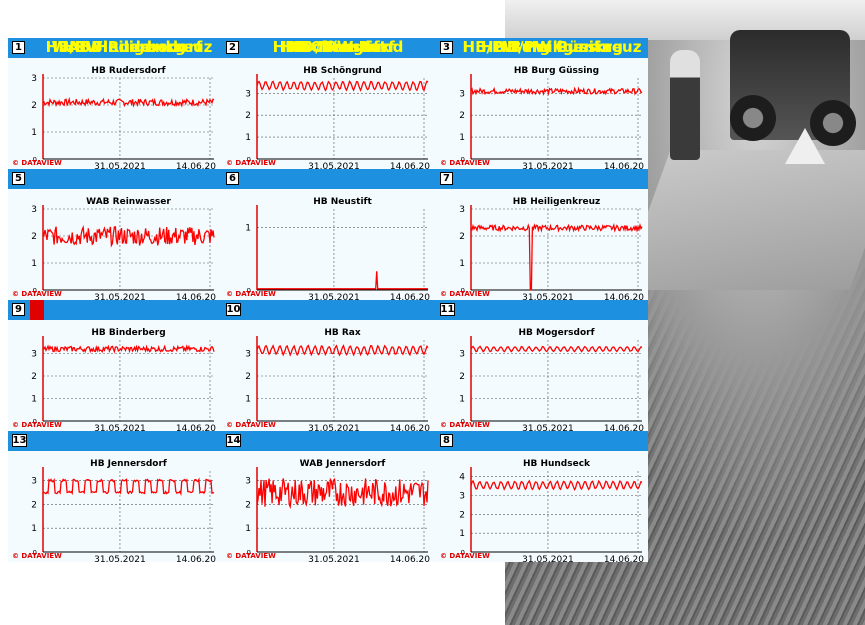 This screenshot has height=625, width=865. What do you see at coordinates (742, 220) in the screenshot?
I see `photo-road` at bounding box center [742, 220].